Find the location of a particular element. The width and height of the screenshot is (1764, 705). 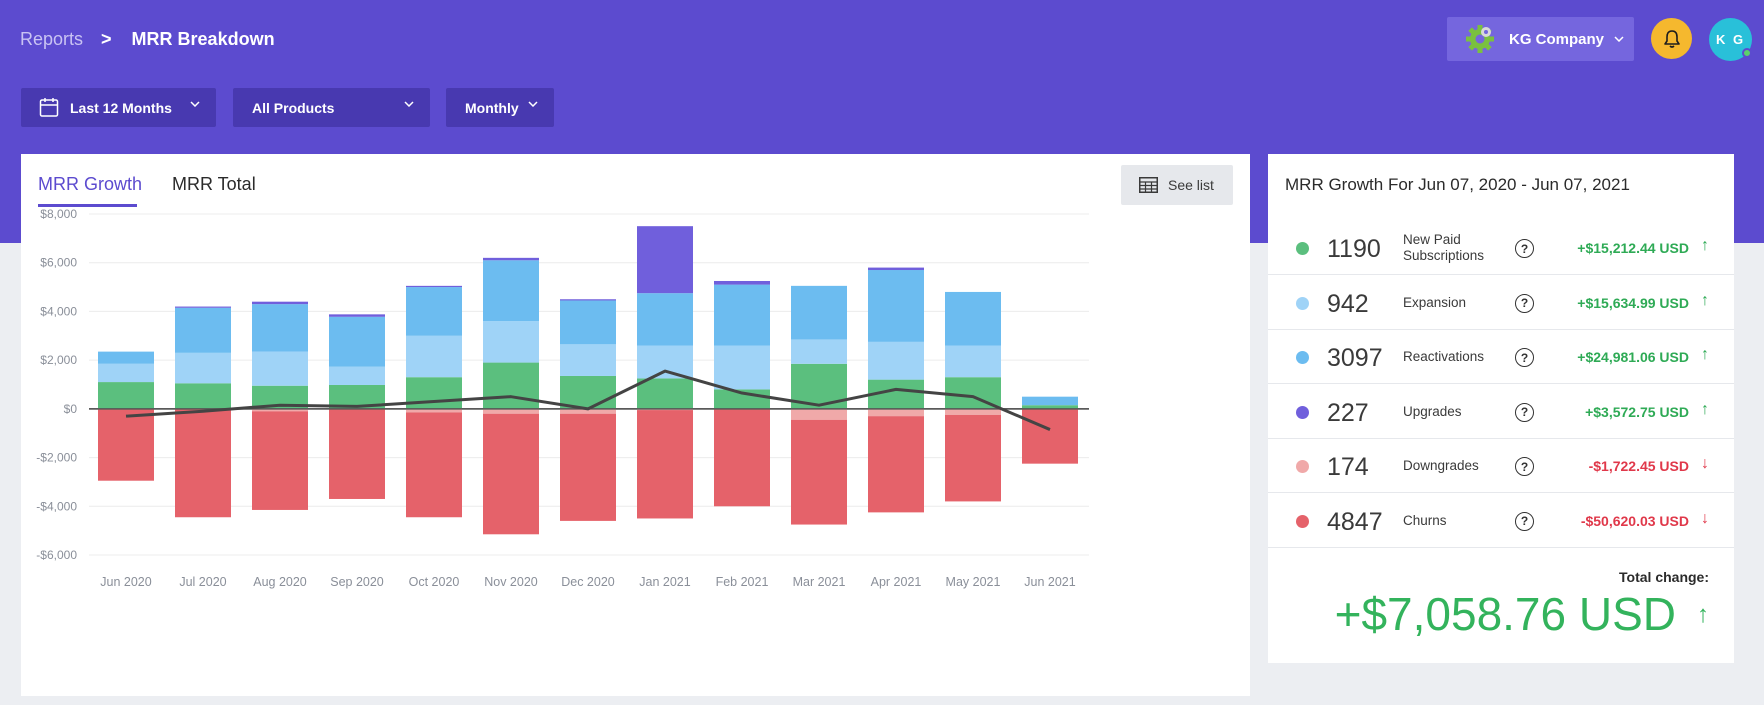

interval-value: Monthly is located at coordinates (492, 107).